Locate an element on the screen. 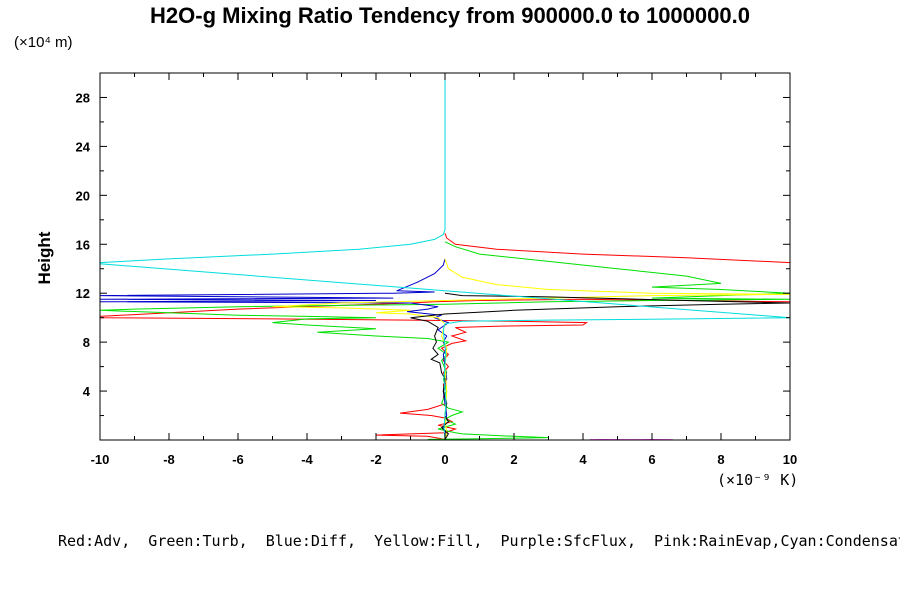 Image resolution: width=900 pixels, height=600 pixels. y-tick-label: 20 is located at coordinates (83, 195).